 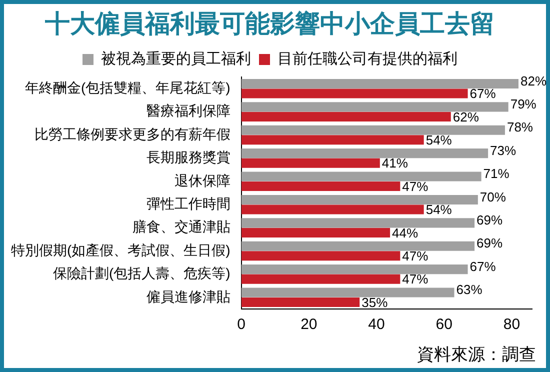 What do you see at coordinates (188, 110) in the screenshot?
I see `y-tick-label: 醫療福利保障` at bounding box center [188, 110].